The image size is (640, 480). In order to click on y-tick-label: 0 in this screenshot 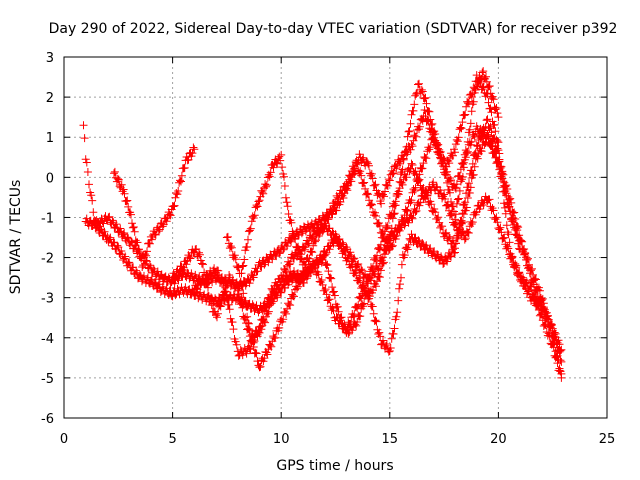, I will do `click(50, 178)`.